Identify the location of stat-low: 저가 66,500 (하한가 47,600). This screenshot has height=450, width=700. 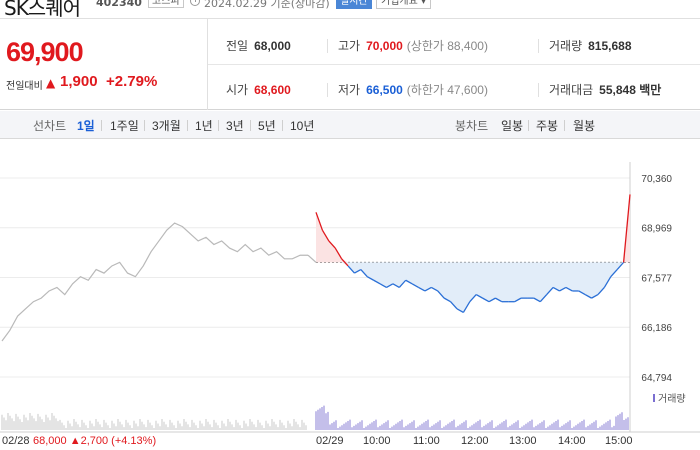
(413, 89).